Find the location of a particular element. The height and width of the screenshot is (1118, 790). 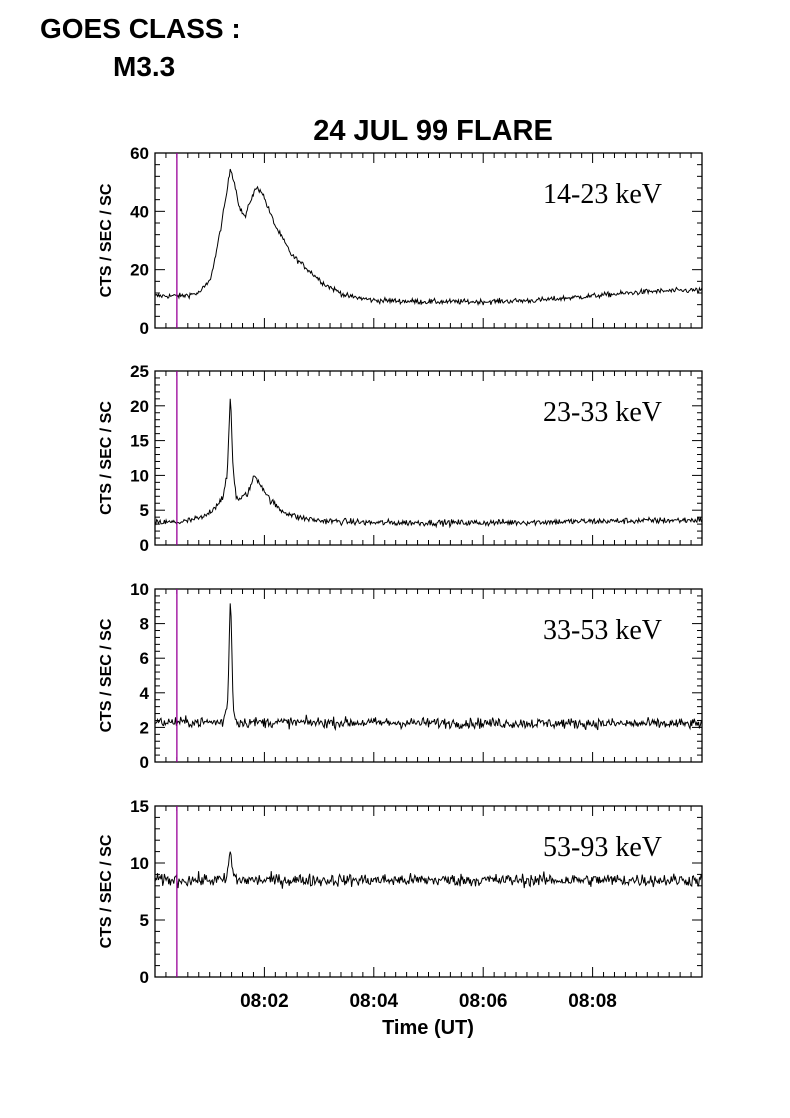

y-tick-label: 25 is located at coordinates (139, 371).